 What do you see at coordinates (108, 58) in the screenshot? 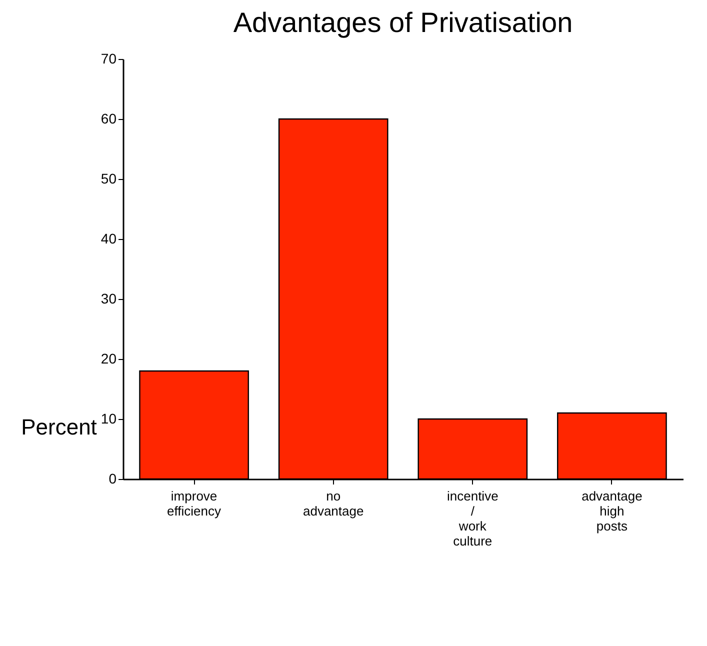
I see `y-tick-label: 70` at bounding box center [108, 58].